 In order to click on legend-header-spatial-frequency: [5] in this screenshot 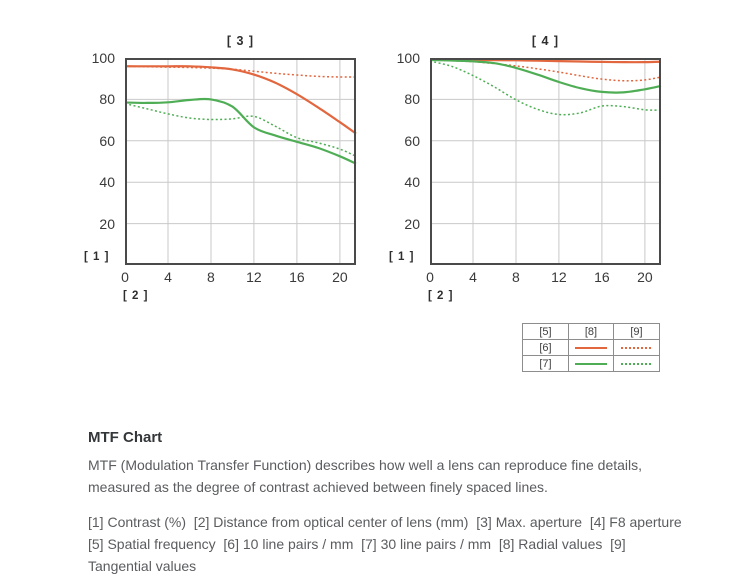, I will do `click(545, 331)`.